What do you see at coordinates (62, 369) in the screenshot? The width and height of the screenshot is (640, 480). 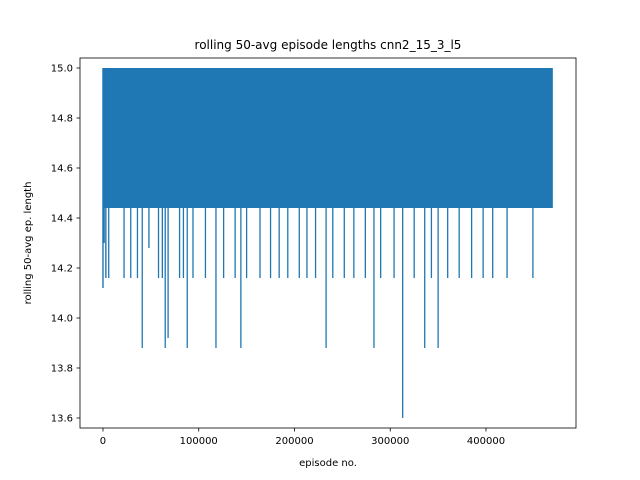 I see `y-tick-label: 13.8` at bounding box center [62, 369].